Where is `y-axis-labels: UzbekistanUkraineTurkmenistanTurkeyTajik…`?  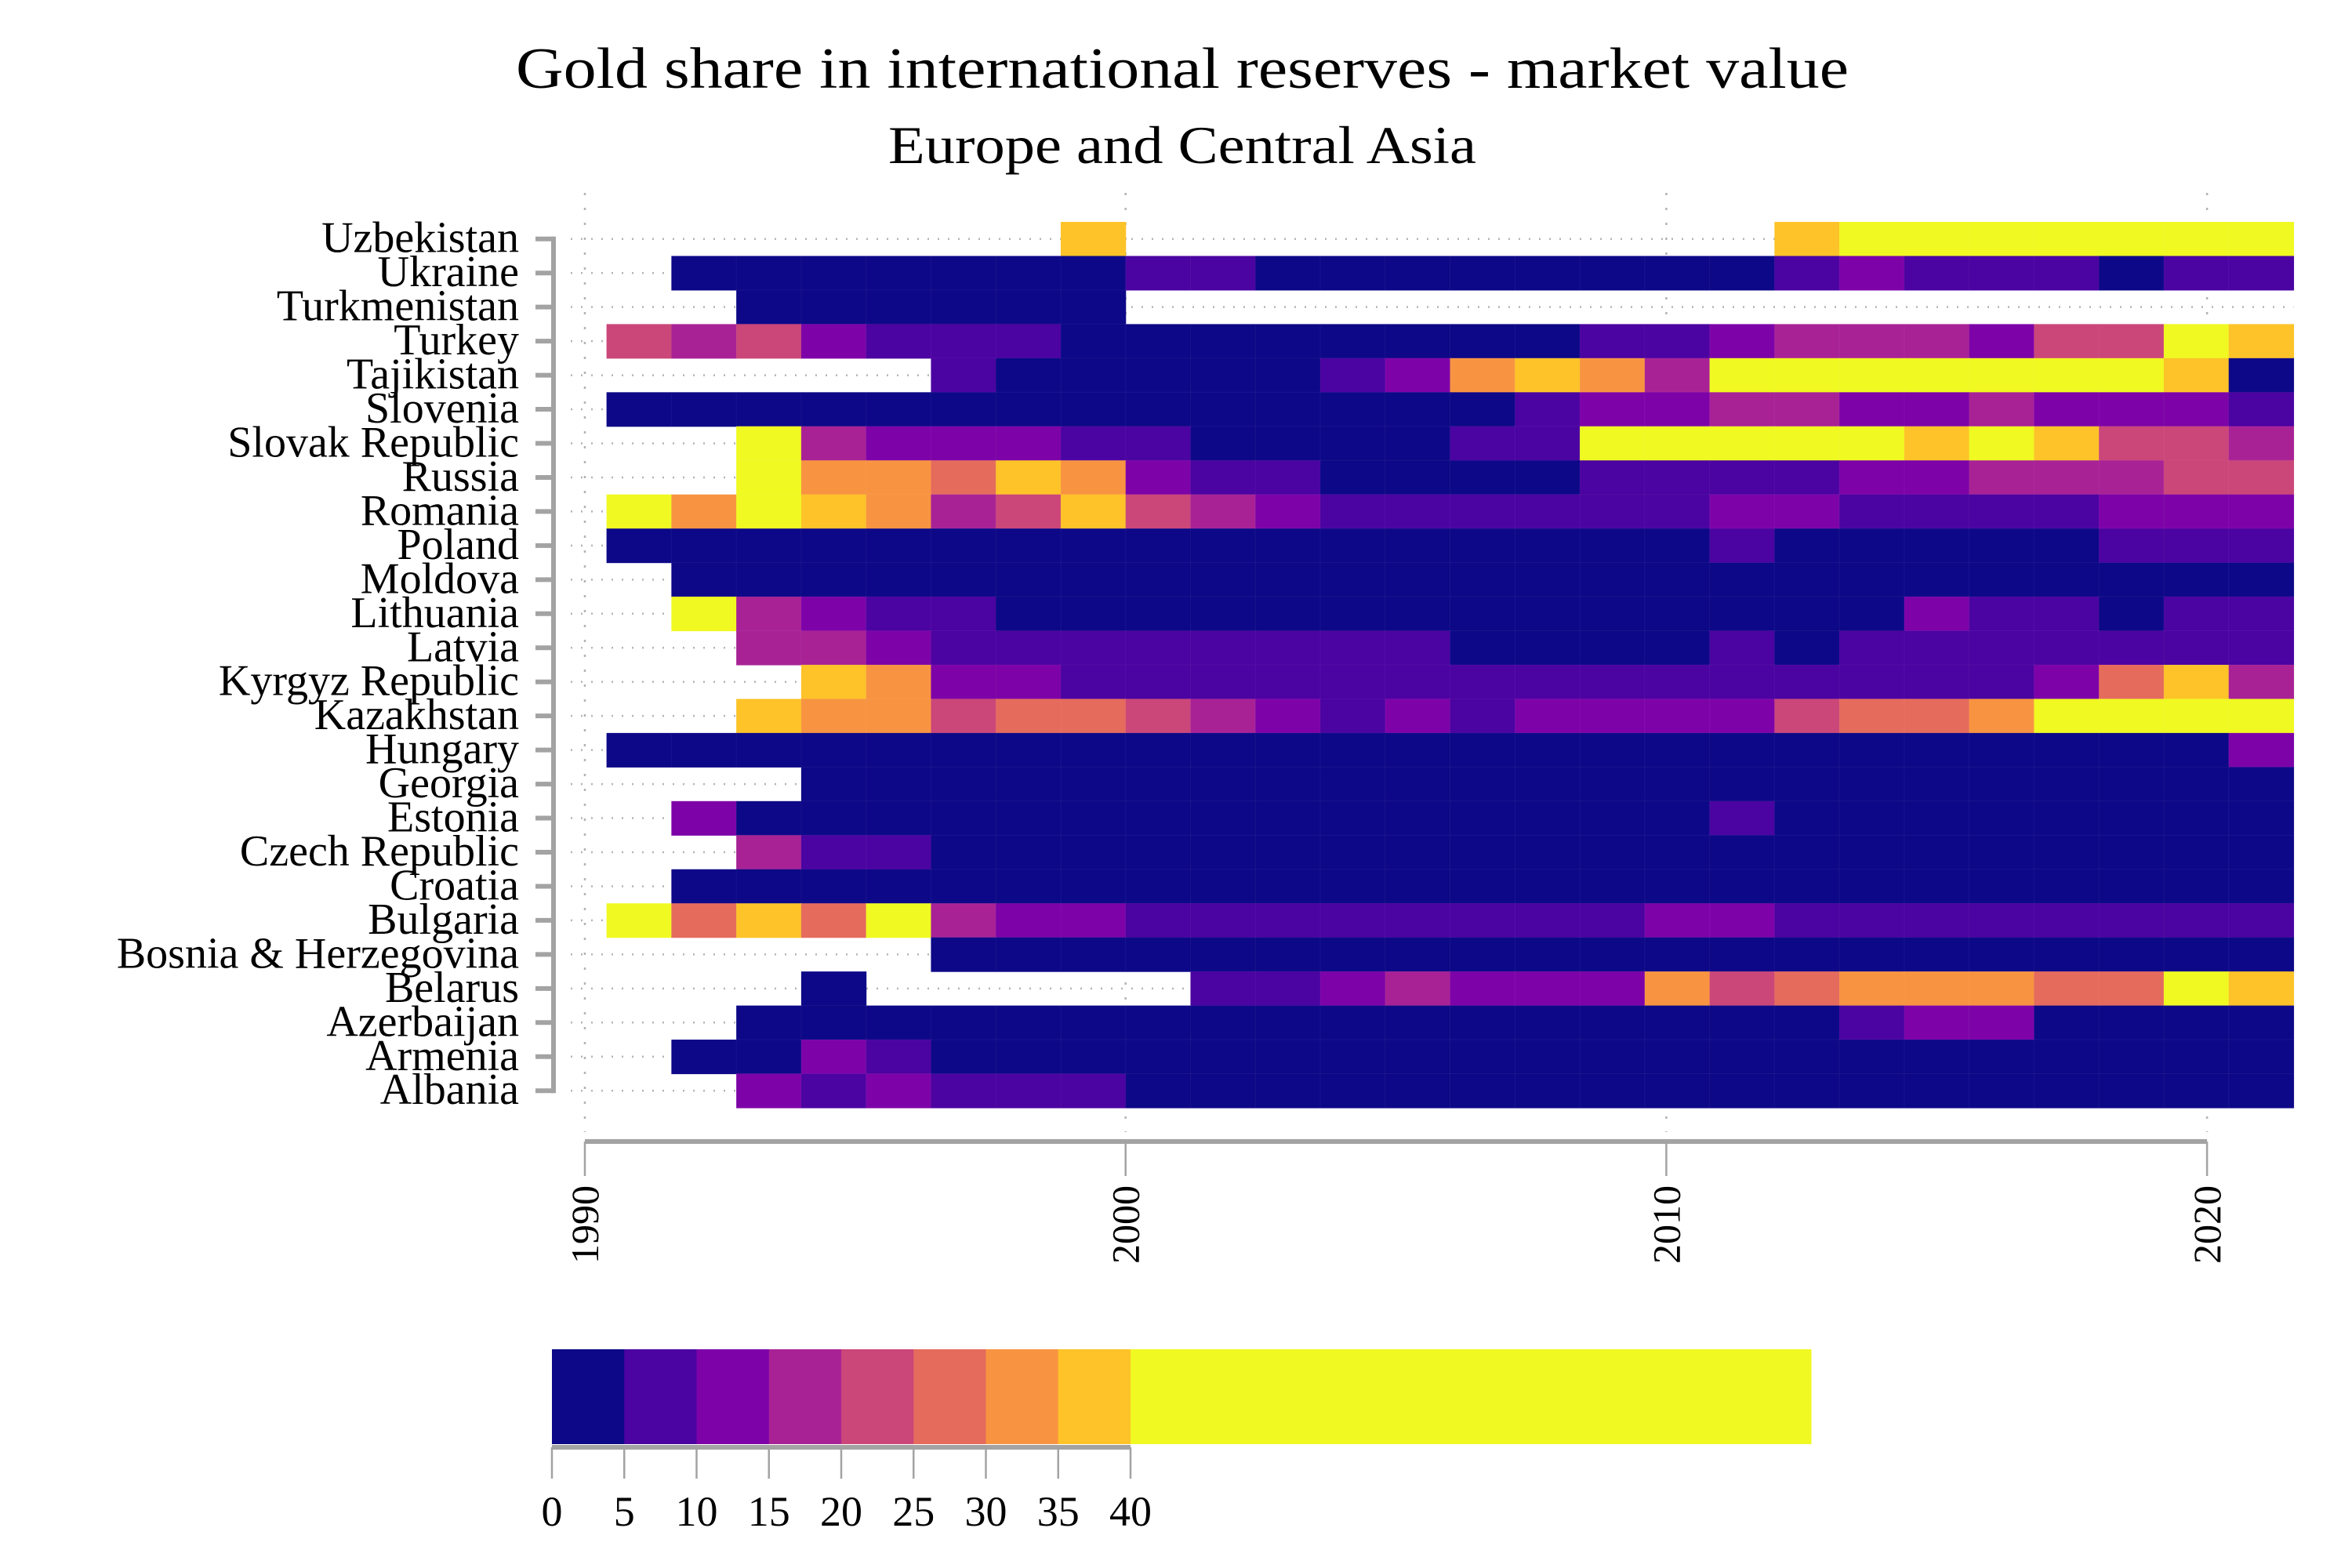
y-axis-labels: UzbekistanUkraineTurkmenistanTurkeyTajik… is located at coordinates (318, 664).